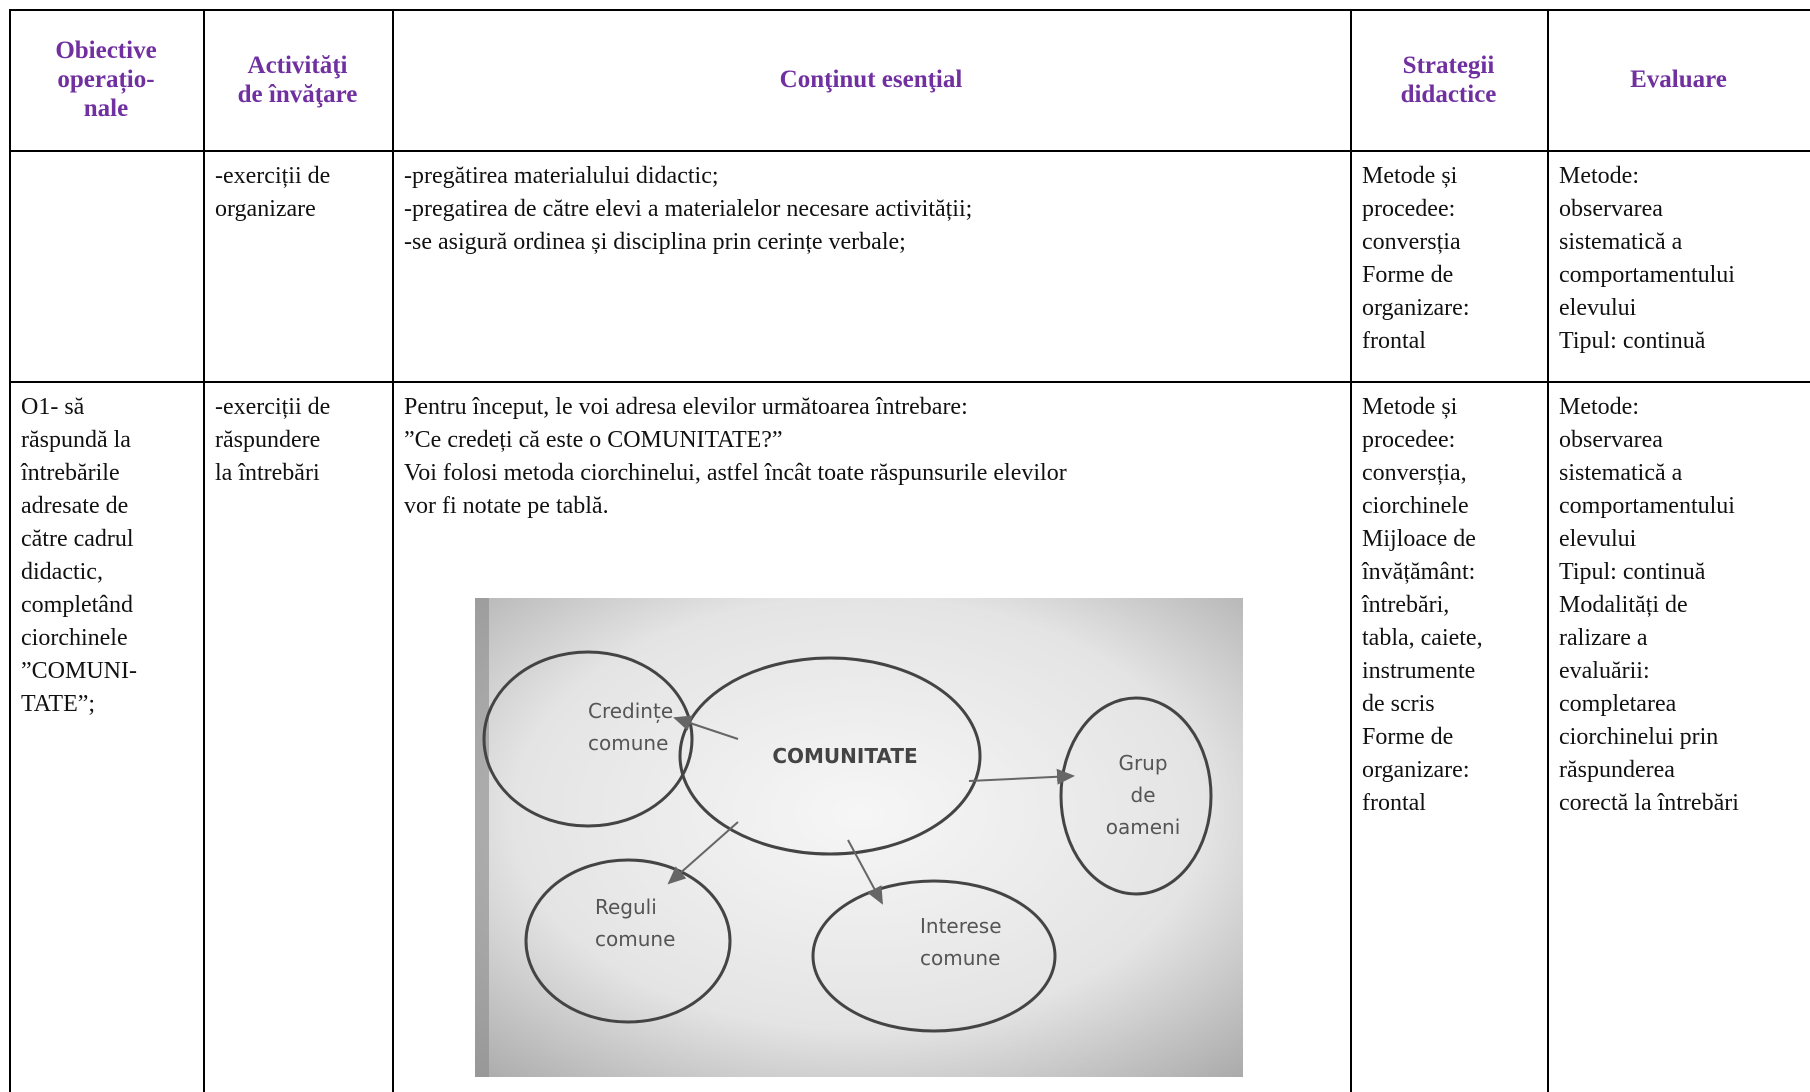 The height and width of the screenshot is (1092, 1810). I want to click on cell-line: întrebări,, so click(1406, 605).